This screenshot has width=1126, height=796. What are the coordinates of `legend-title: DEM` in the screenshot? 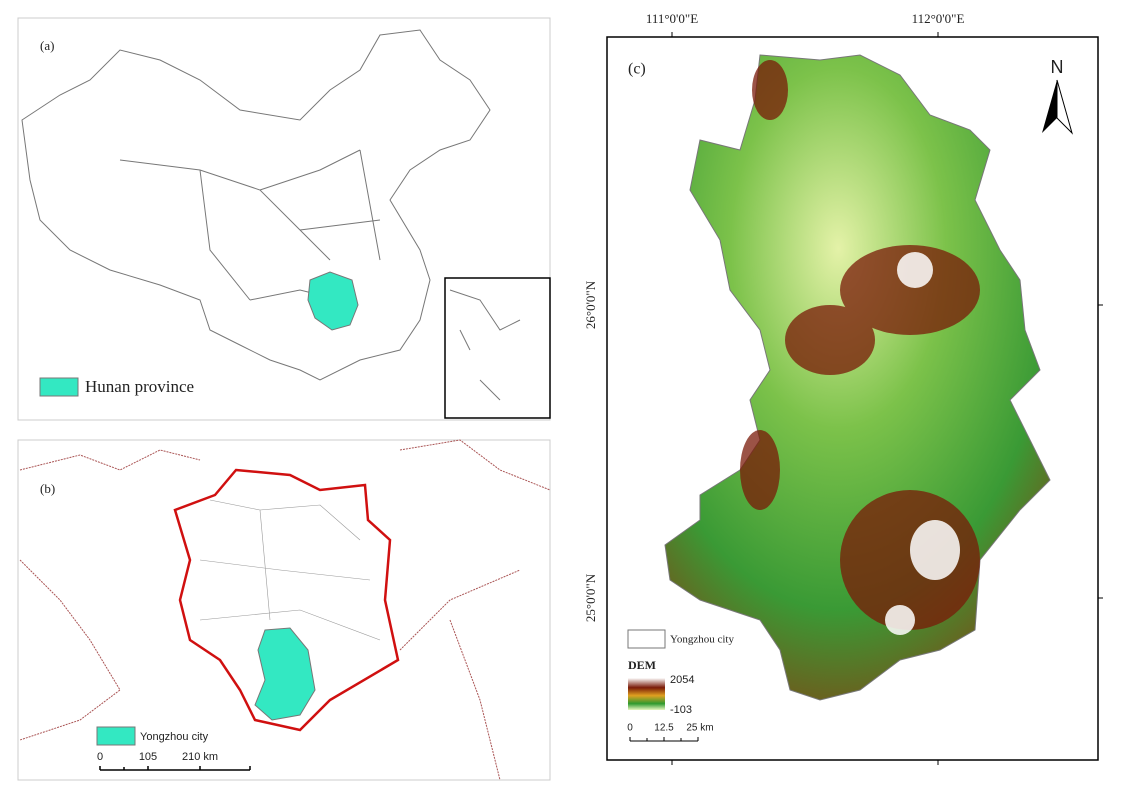 It's located at (642, 665).